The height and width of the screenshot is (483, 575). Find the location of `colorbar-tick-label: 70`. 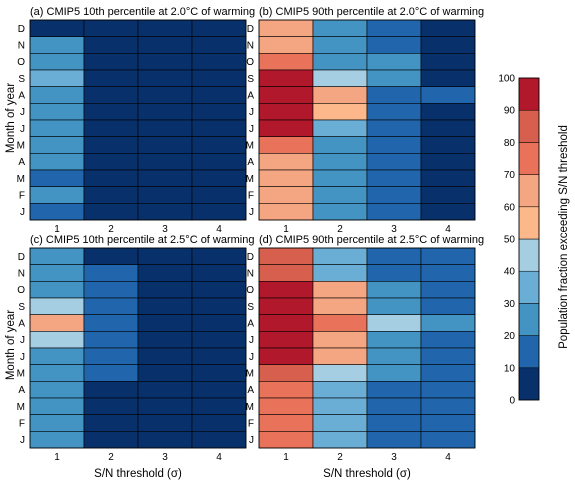

colorbar-tick-label: 70 is located at coordinates (510, 175).